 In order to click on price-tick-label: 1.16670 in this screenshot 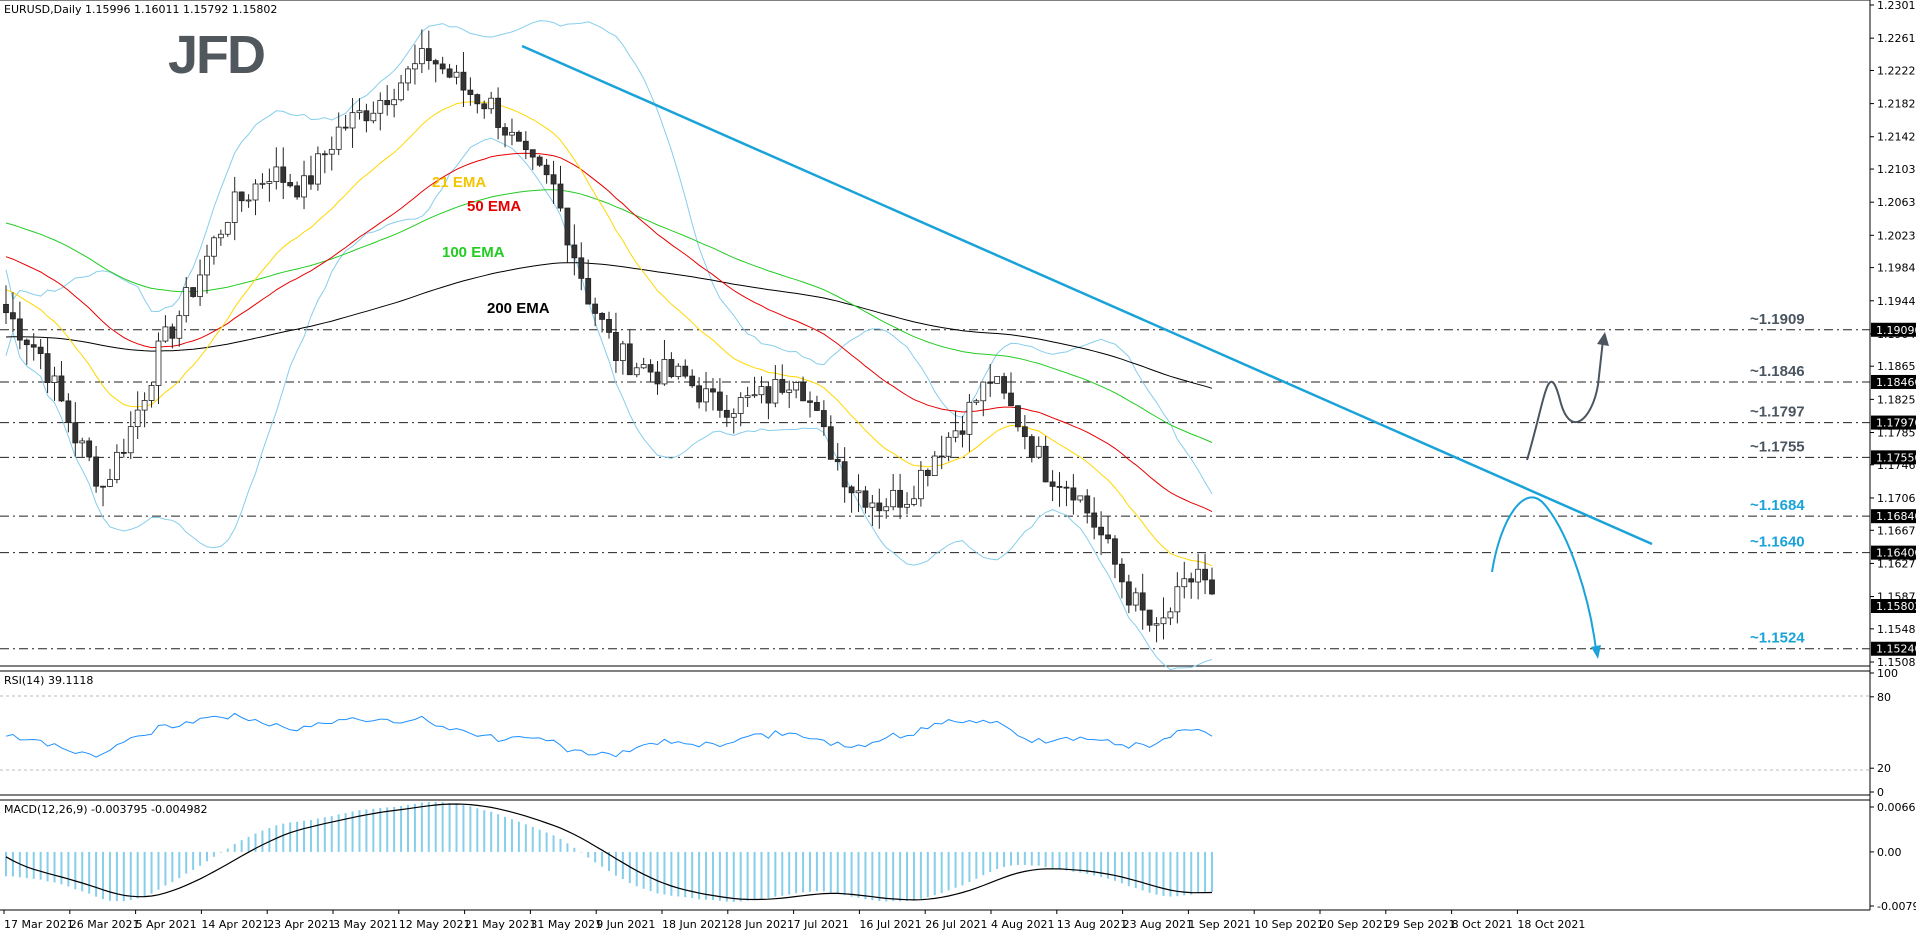, I will do `click(1896, 530)`.